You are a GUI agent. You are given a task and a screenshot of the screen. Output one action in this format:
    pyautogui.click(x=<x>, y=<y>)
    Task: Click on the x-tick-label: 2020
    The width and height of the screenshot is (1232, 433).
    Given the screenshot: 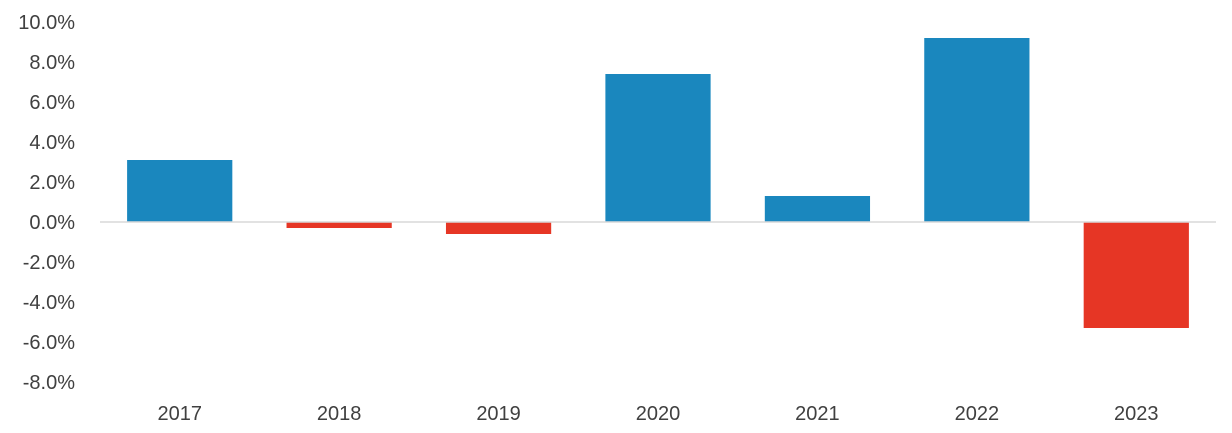 What is the action you would take?
    pyautogui.click(x=658, y=414)
    